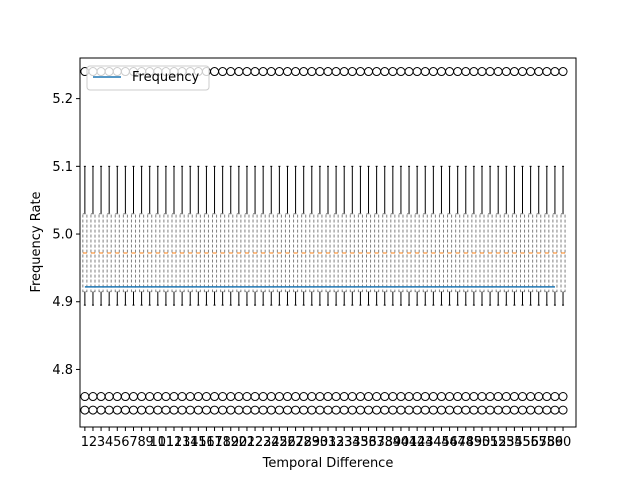 The height and width of the screenshot is (480, 640). I want to click on x-tick-label: 26, so click(287, 442).